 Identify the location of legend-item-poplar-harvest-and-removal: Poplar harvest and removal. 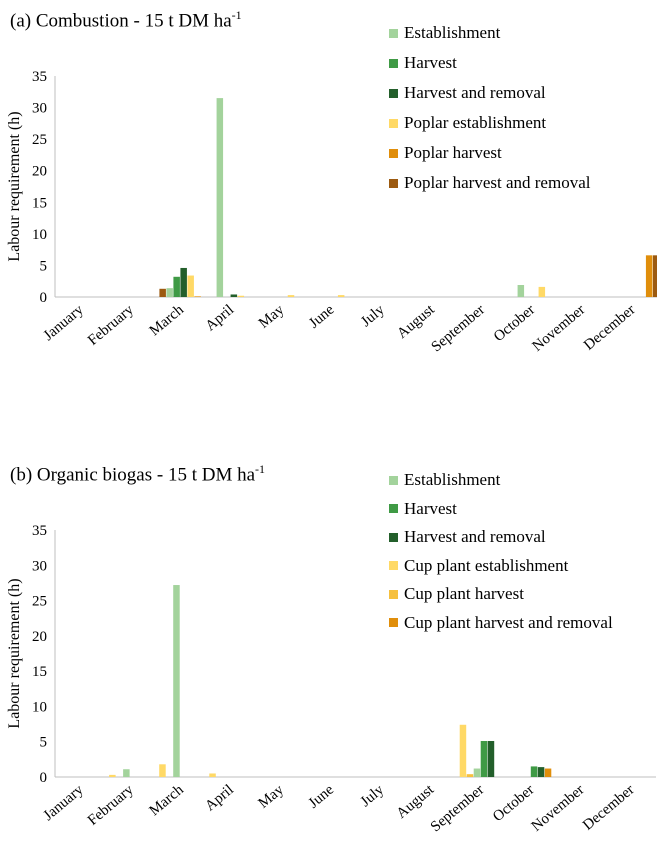
(489, 183).